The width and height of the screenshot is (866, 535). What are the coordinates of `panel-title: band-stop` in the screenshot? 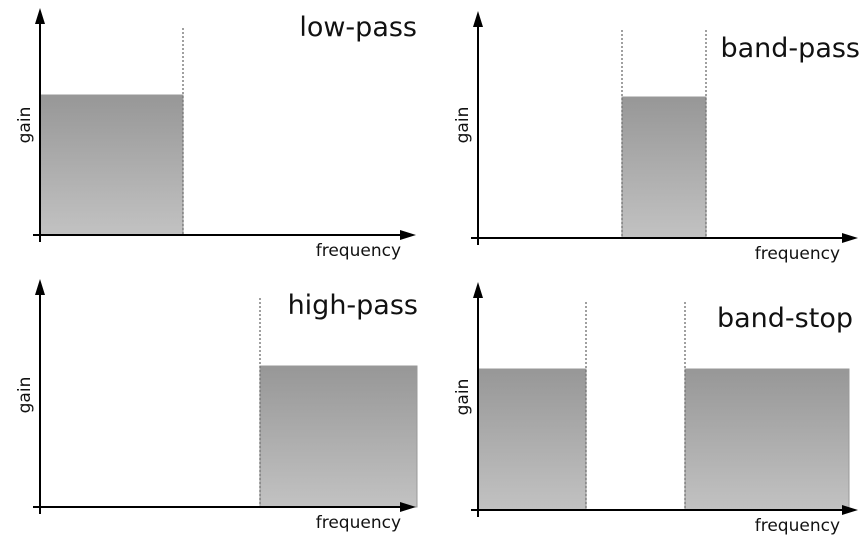 It's located at (785, 318).